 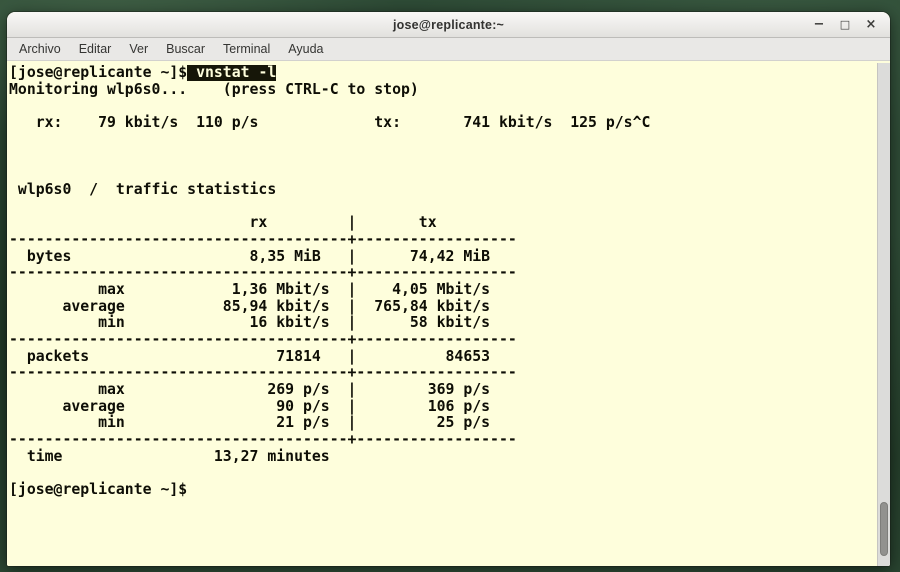 I want to click on terminal-line: max 1,36 Mbit/s | 4,05 Mbit/s, so click(x=442, y=289).